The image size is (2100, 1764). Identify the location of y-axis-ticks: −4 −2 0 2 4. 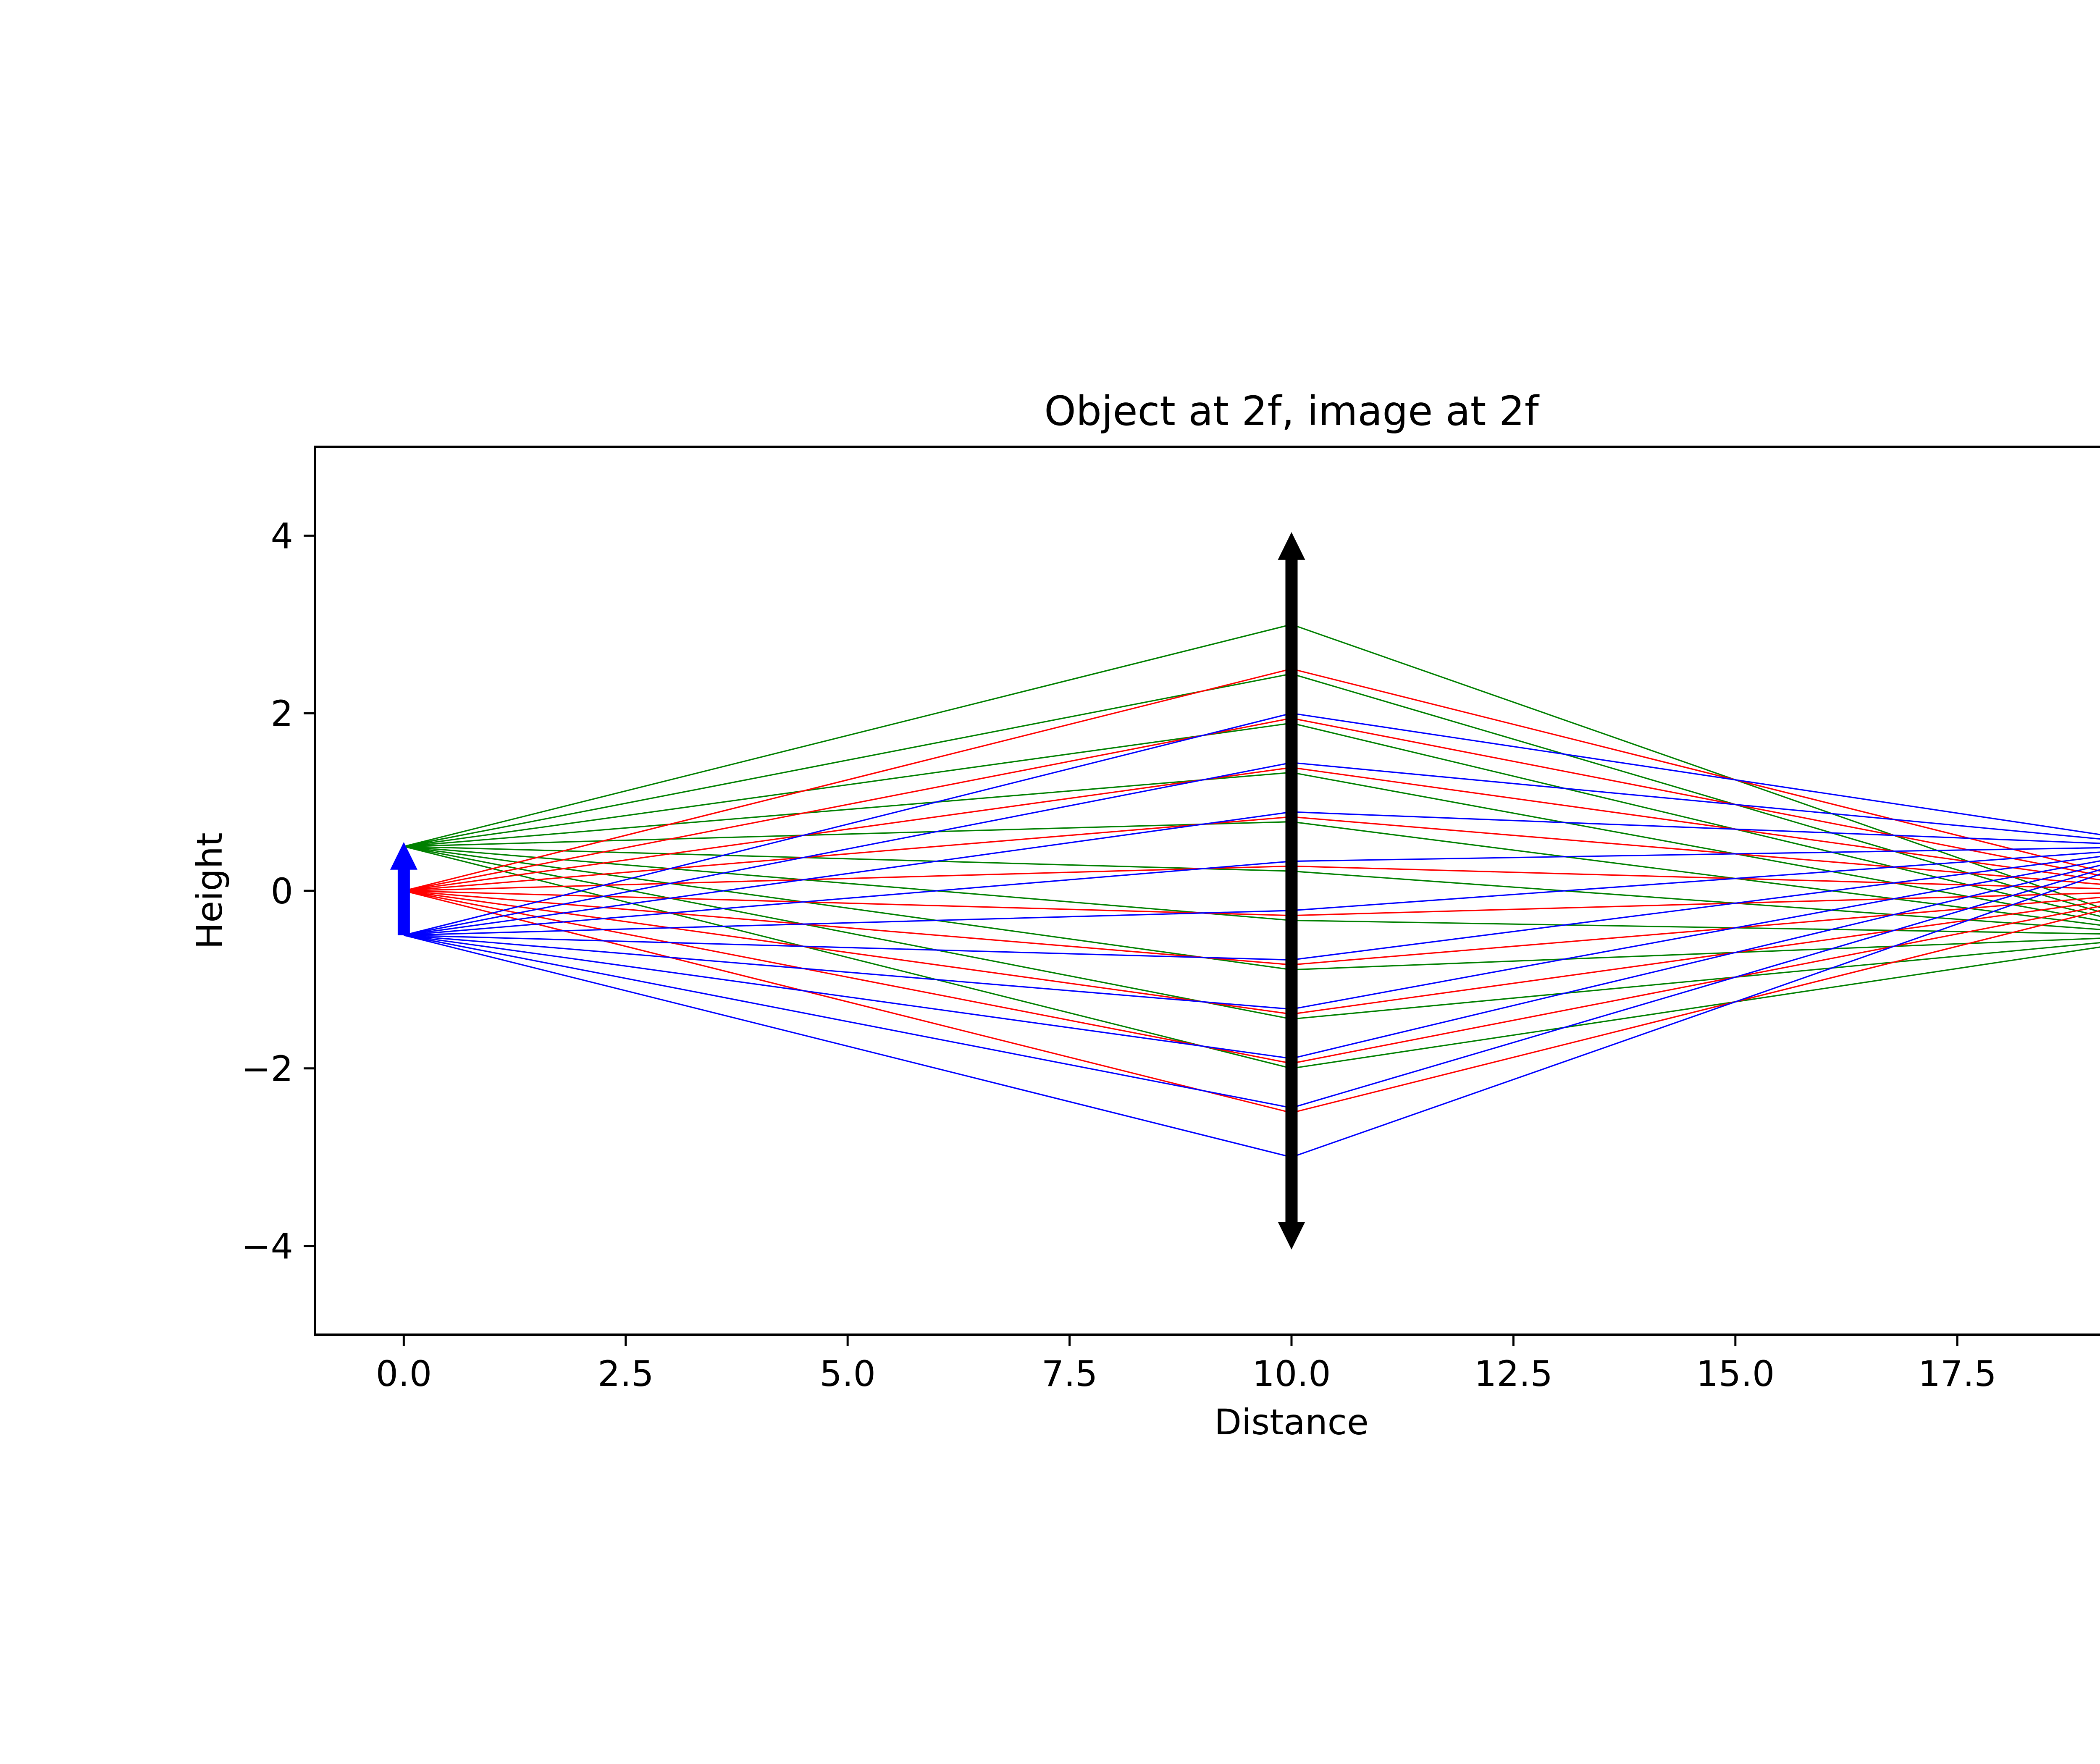
(278, 891).